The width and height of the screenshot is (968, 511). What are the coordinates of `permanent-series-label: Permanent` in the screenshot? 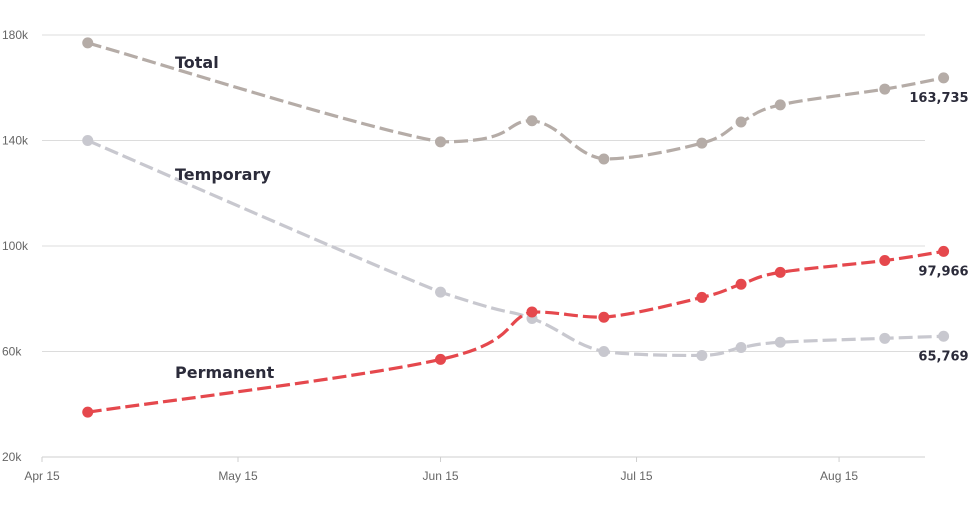 It's located at (225, 372).